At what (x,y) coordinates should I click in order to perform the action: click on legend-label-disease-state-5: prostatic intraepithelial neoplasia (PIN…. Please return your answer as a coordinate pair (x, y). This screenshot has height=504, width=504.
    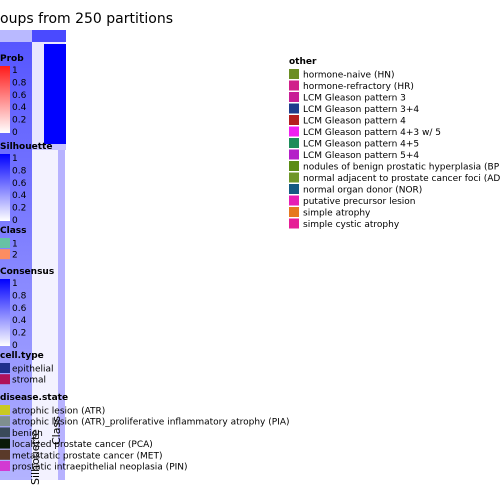
    Looking at the image, I should click on (100, 468).